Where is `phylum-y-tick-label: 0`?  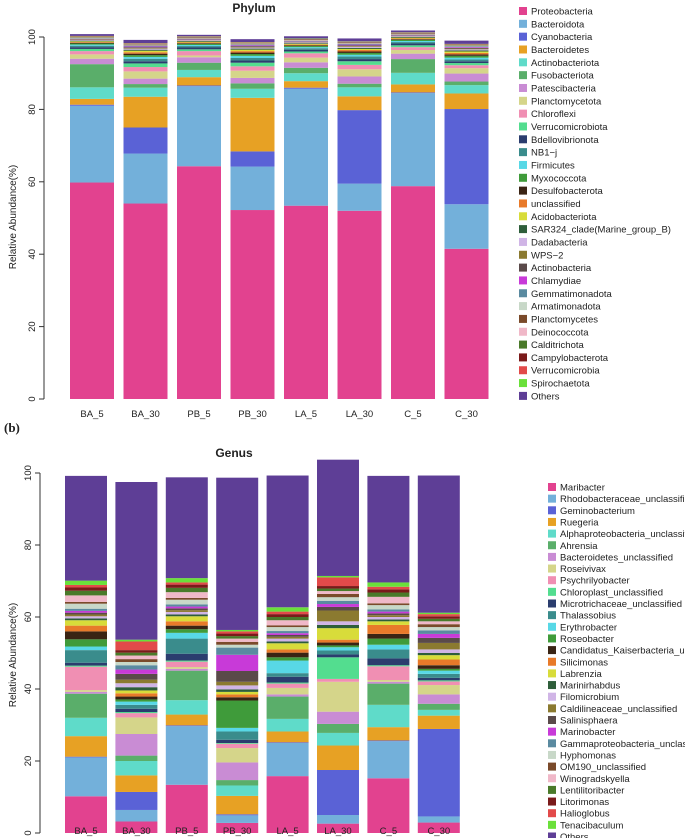
phylum-y-tick-label: 0 is located at coordinates (32, 398).